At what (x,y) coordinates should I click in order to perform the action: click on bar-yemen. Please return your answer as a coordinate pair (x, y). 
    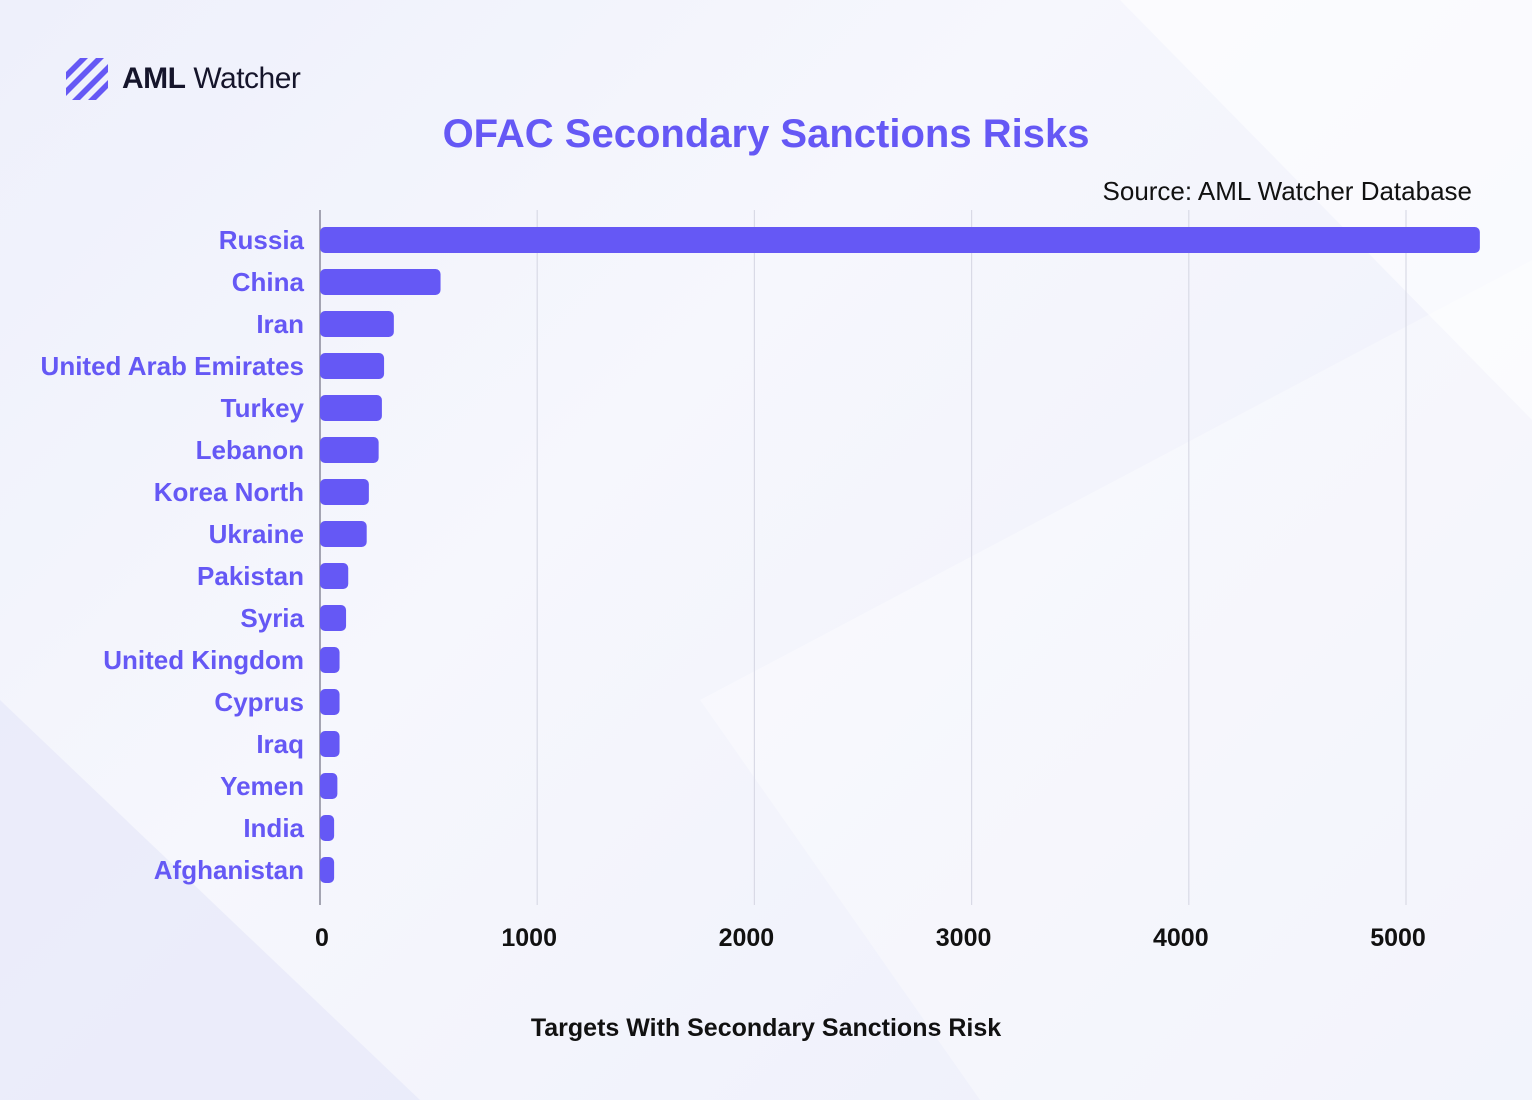
    Looking at the image, I should click on (329, 786).